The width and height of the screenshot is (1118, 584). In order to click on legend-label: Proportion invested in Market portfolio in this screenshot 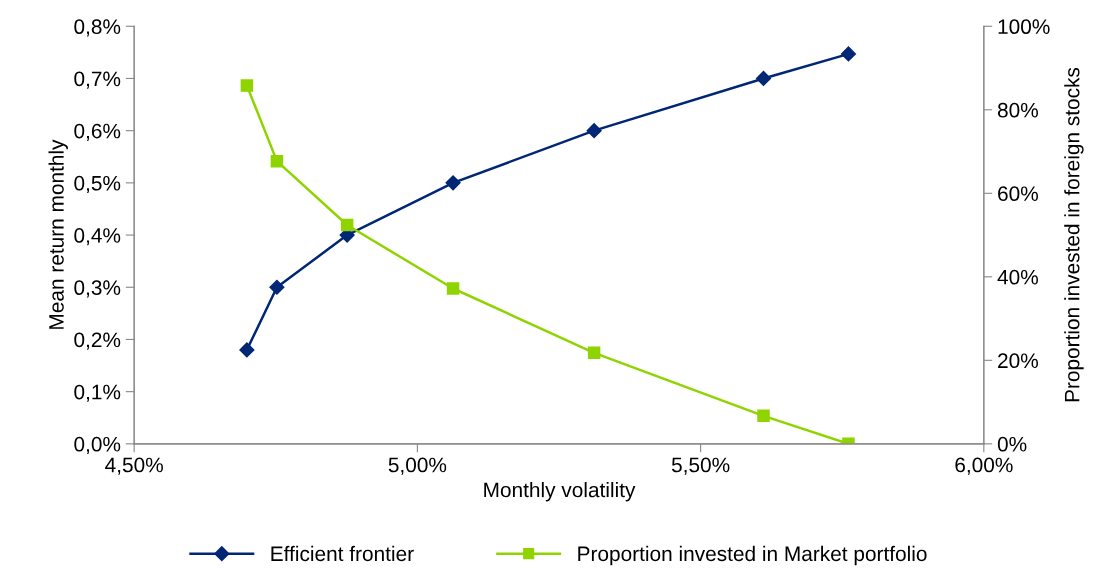, I will do `click(752, 555)`.